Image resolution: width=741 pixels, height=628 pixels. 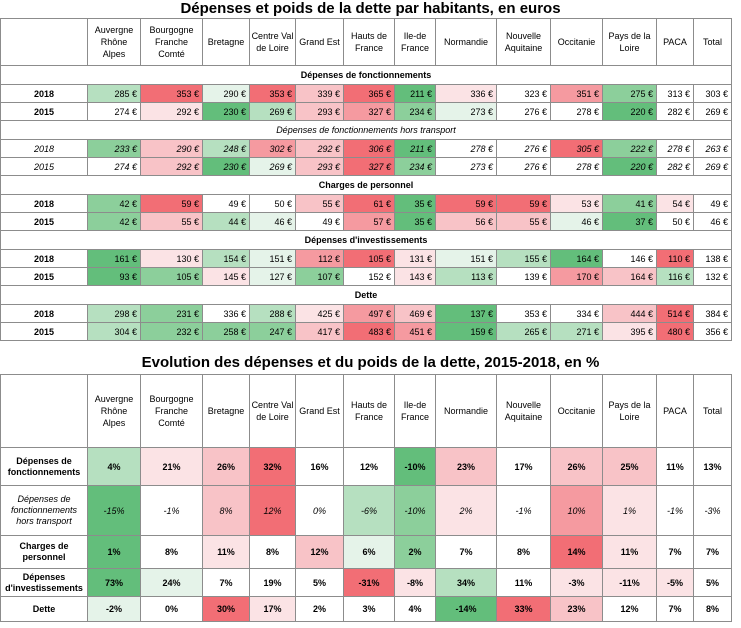 I want to click on value-cell: 138 €, so click(x=712, y=258).